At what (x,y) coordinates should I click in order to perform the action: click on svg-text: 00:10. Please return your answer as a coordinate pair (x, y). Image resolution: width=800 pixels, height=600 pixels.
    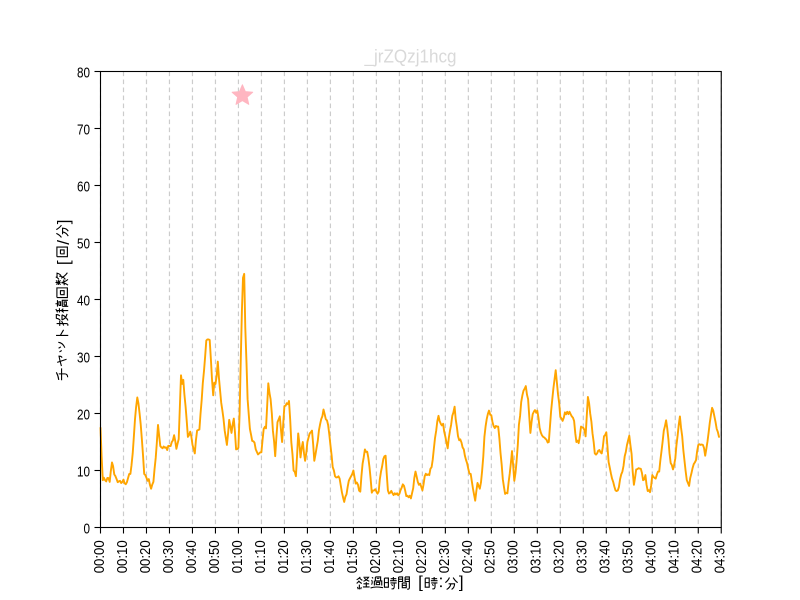
    Looking at the image, I should click on (122, 556).